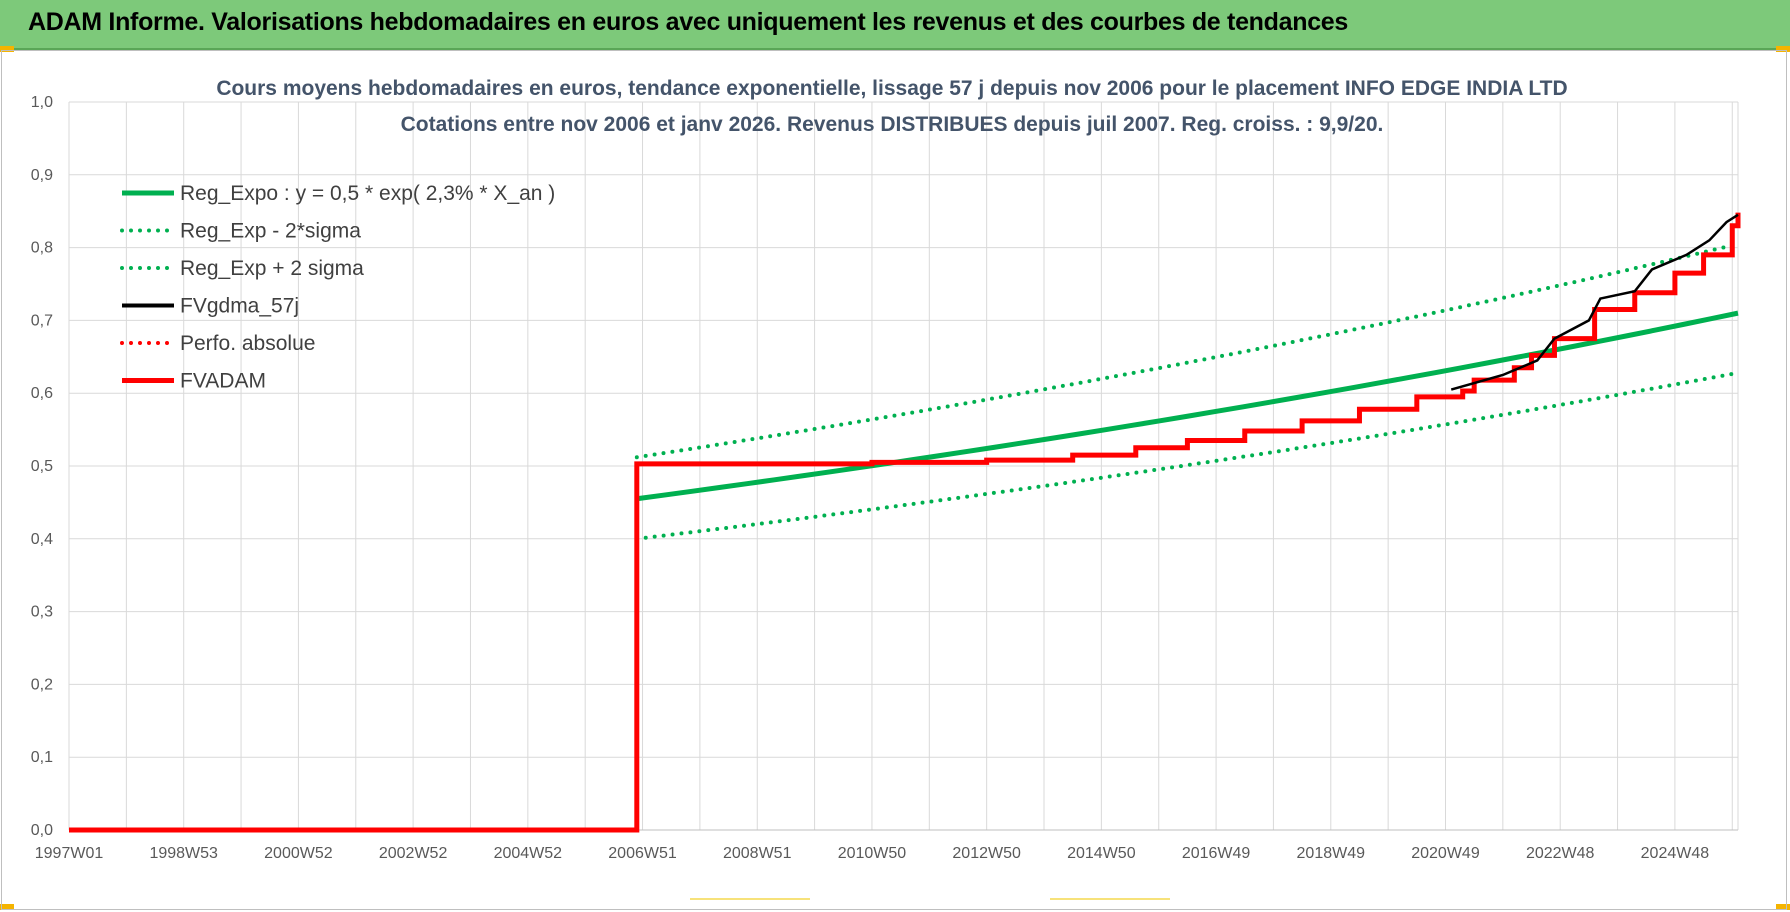  What do you see at coordinates (1783, 49) in the screenshot?
I see `corner-mark-top-right` at bounding box center [1783, 49].